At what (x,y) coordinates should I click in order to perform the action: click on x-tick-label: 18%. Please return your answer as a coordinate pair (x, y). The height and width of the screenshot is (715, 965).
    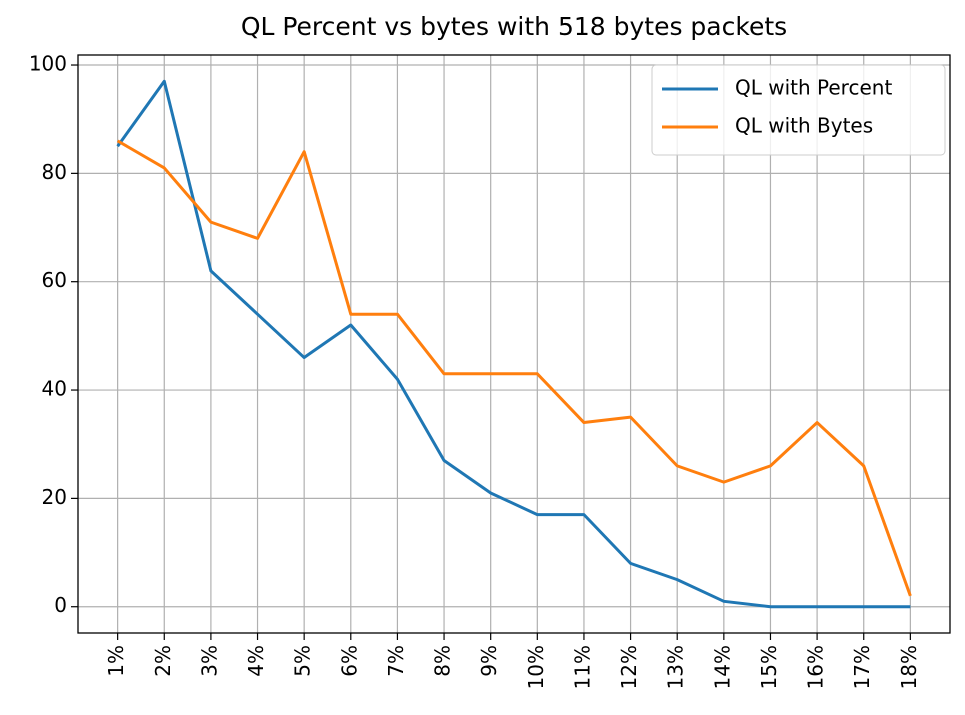
    Looking at the image, I should click on (909, 667).